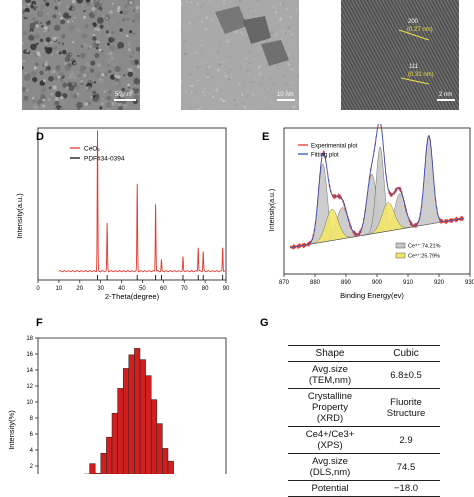 Image resolution: width=474 pixels, height=497 pixels. I want to click on legend-swatch-ce3, so click(400, 255).